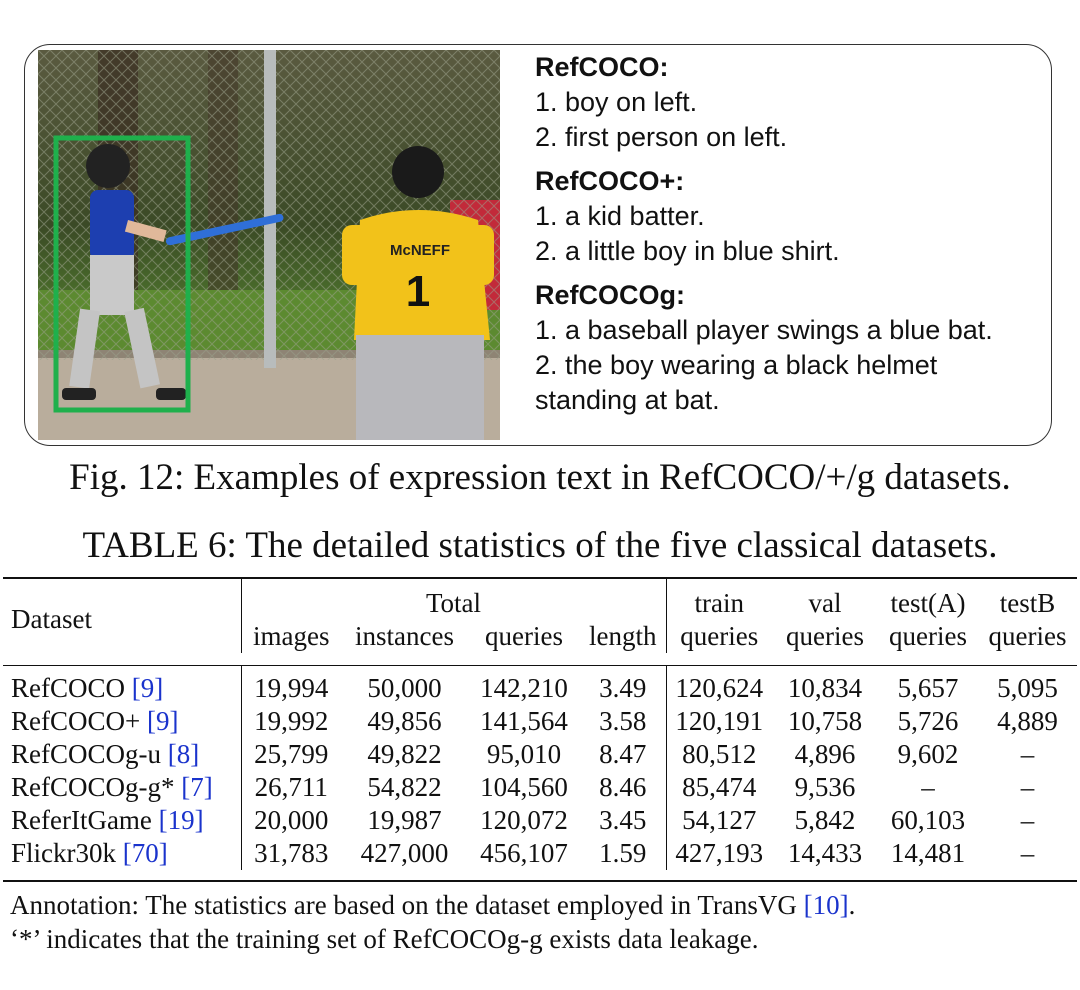 This screenshot has height=990, width=1080. Describe the element at coordinates (86, 754) in the screenshot. I see `dataset-name: RefCOCOg-u` at that location.